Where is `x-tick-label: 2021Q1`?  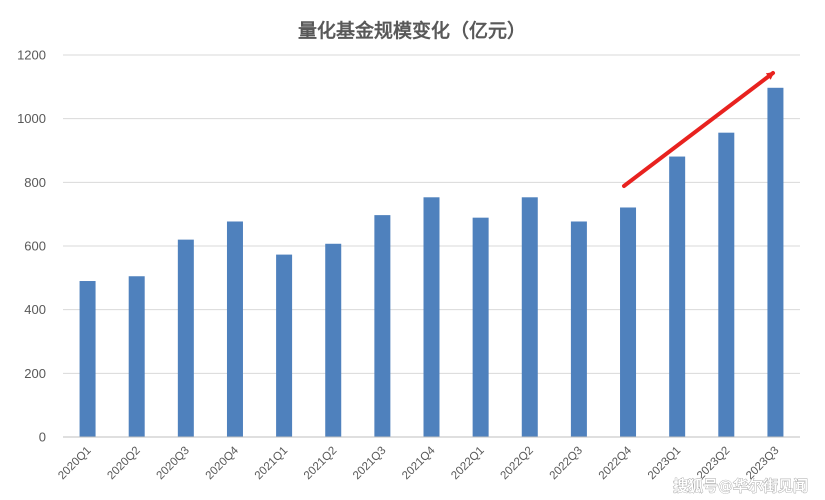
x-tick-label: 2021Q1 is located at coordinates (271, 463).